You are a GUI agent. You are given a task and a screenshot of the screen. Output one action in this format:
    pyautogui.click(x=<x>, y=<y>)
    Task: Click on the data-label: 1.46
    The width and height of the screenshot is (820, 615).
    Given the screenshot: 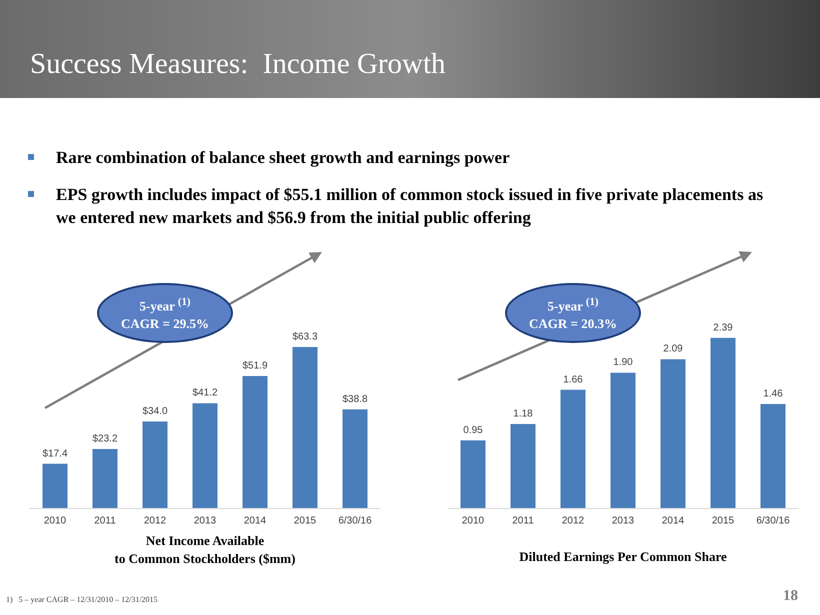 What is the action you would take?
    pyautogui.click(x=773, y=394)
    